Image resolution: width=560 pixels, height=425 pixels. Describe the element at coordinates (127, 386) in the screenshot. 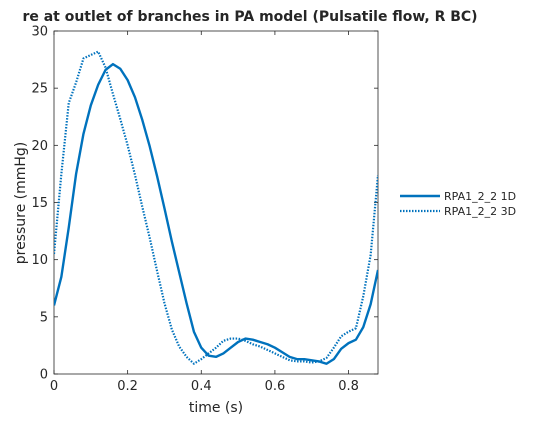

I see `x-tick-label: 0.2` at that location.